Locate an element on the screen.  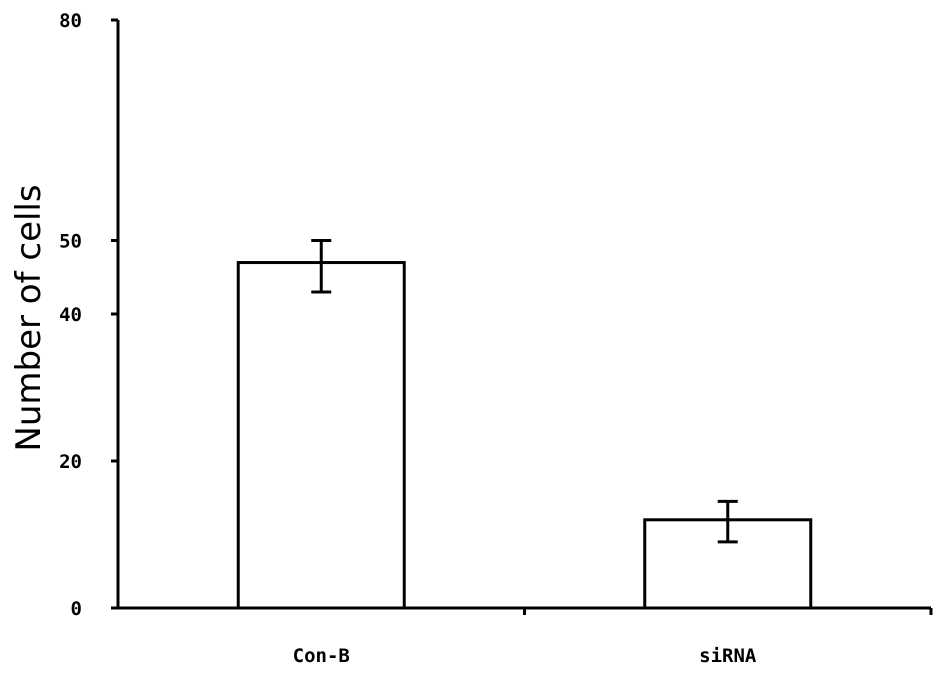
x-category-label: siRNA is located at coordinates (728, 656).